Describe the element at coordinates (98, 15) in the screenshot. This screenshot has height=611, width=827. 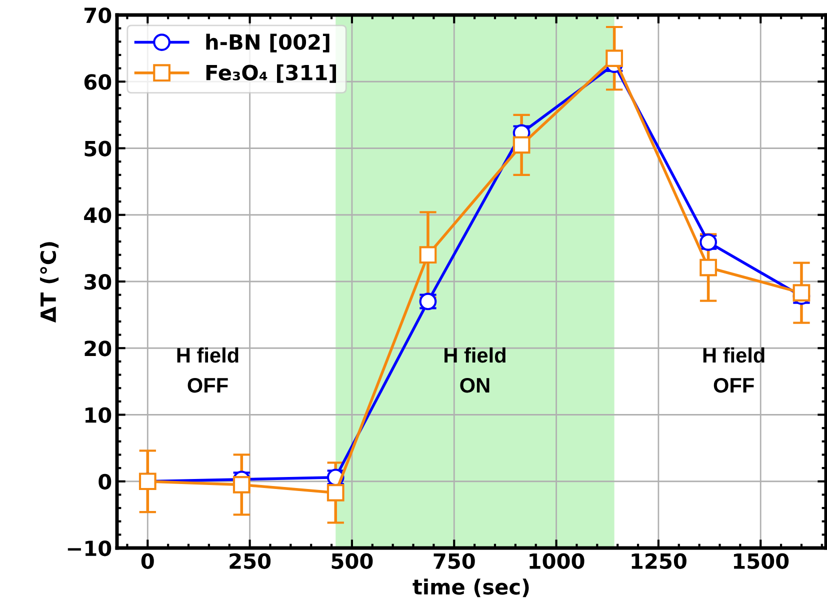
I see `y-tick-label: 70` at that location.